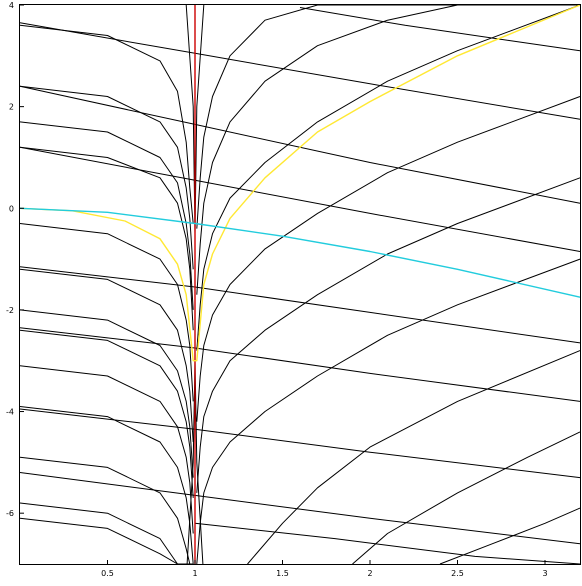 This screenshot has height=586, width=582. Describe the element at coordinates (457, 573) in the screenshot. I see `x-tick-label: 2.5` at that location.